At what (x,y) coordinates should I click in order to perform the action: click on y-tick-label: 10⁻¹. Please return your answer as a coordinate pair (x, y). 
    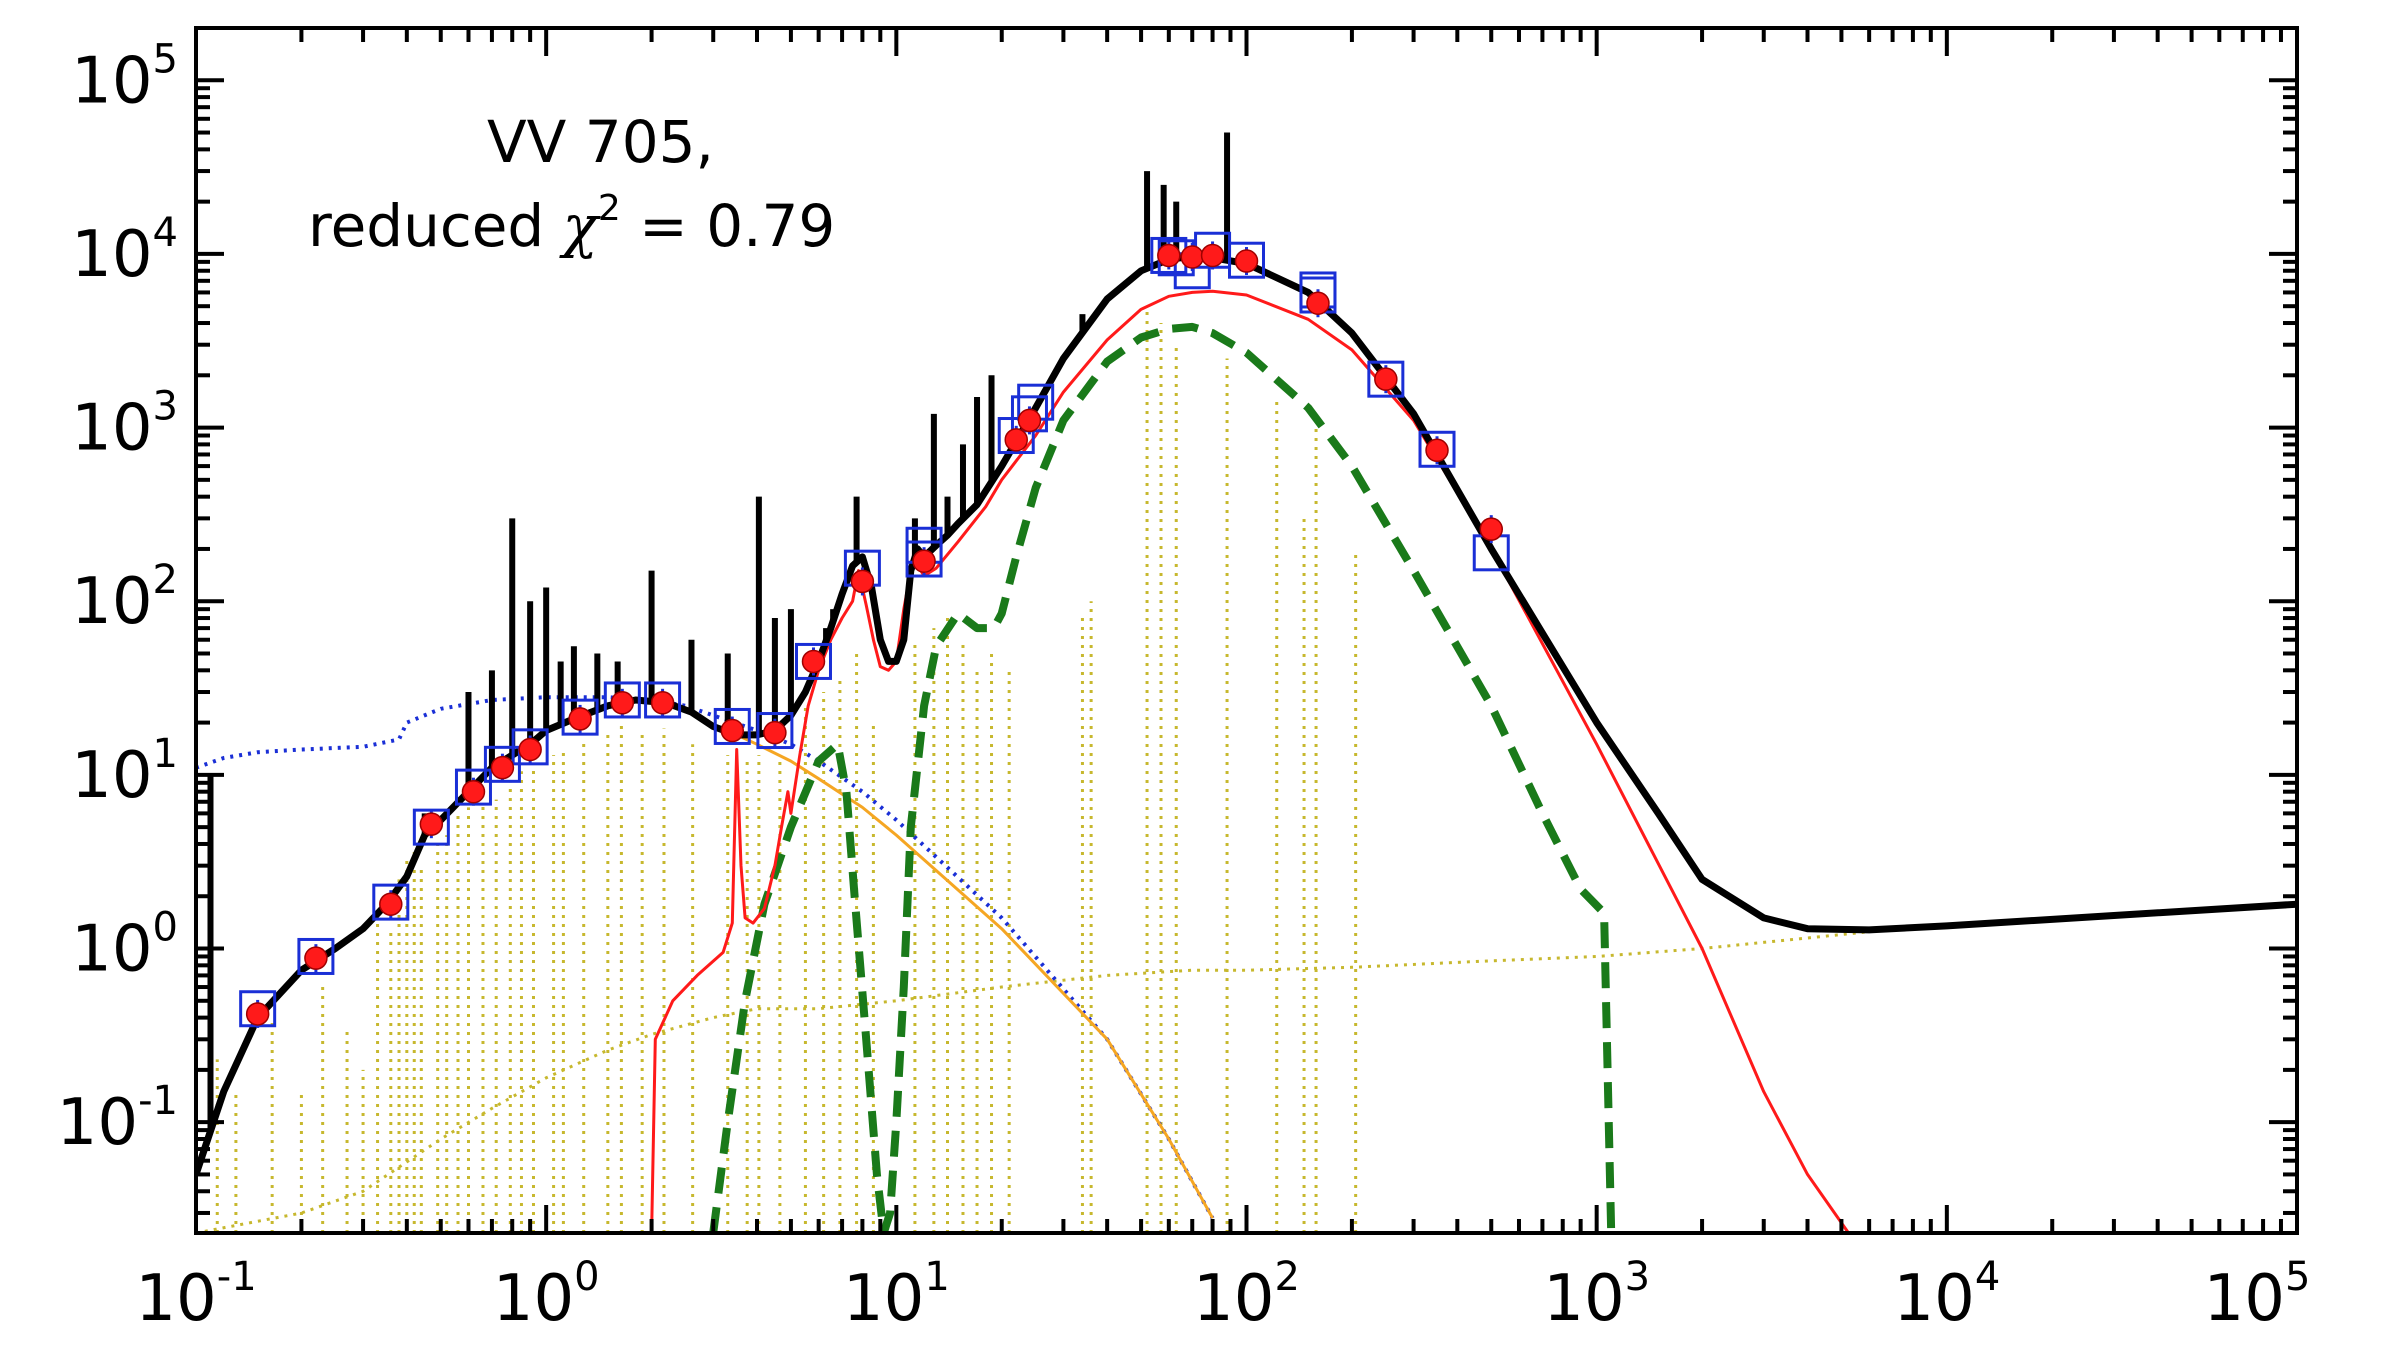
    Looking at the image, I should click on (117, 1119).